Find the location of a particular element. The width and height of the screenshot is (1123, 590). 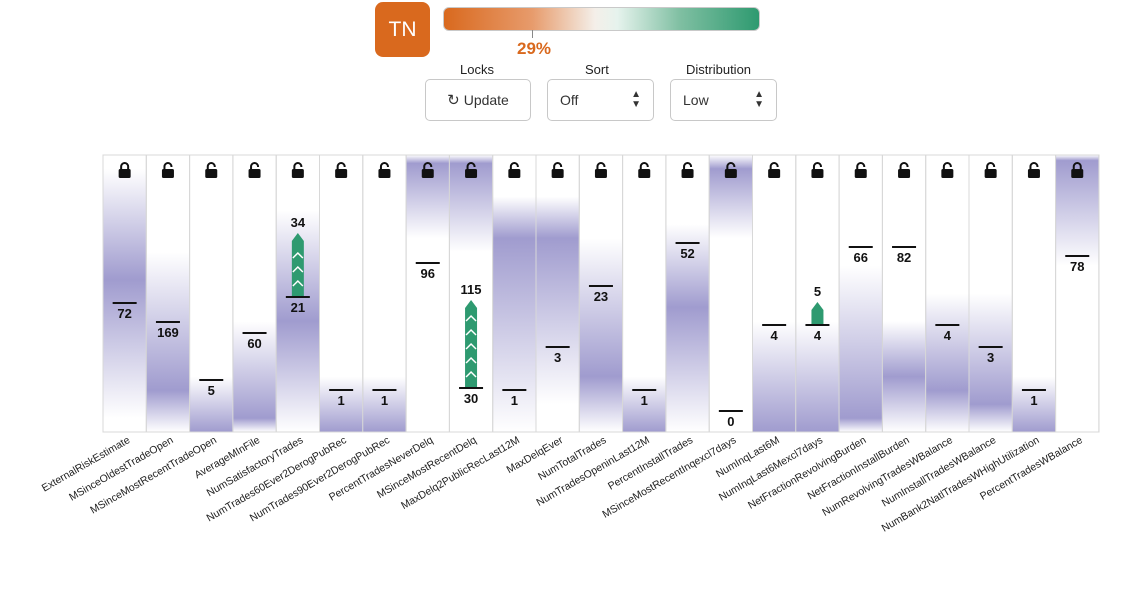

refresh-icon: ↻ is located at coordinates (453, 100).